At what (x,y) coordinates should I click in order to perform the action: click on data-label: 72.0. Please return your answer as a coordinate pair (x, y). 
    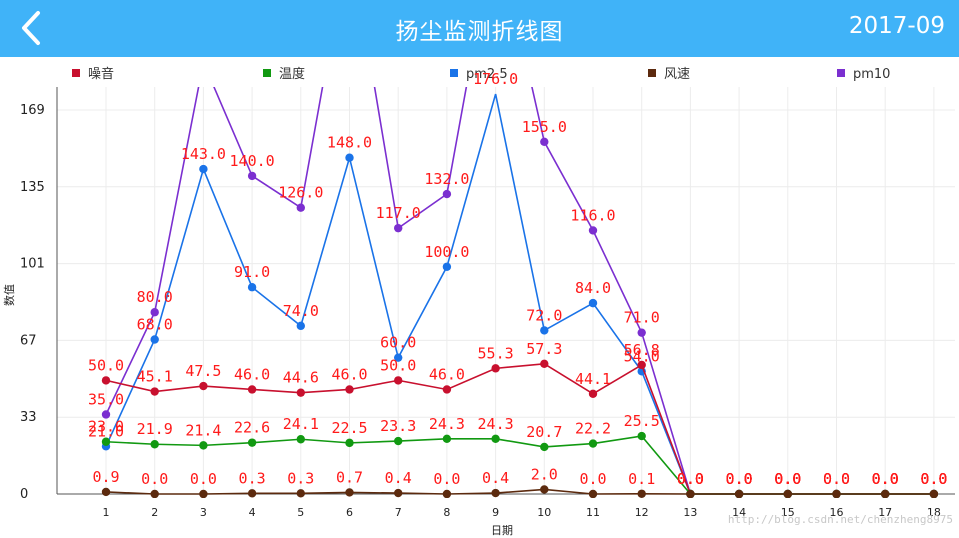
    Looking at the image, I should click on (544, 315).